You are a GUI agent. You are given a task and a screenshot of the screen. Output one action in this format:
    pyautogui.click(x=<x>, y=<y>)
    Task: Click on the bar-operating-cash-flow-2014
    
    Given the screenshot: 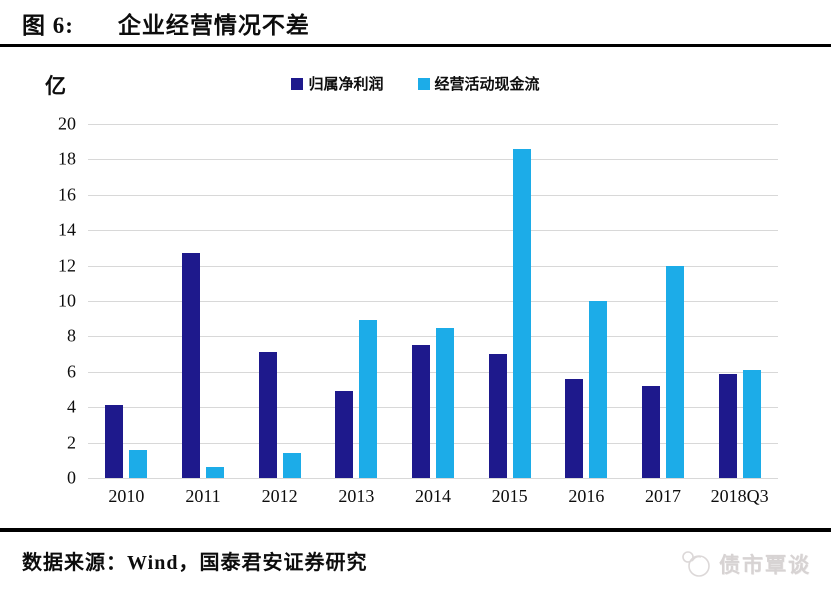 What is the action you would take?
    pyautogui.click(x=445, y=402)
    